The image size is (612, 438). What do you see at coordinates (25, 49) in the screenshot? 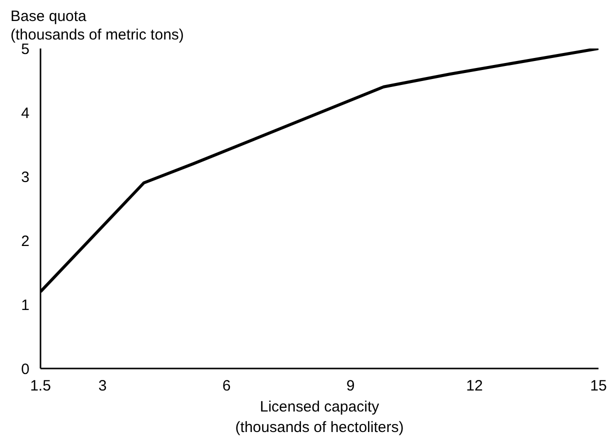
I see `y-tick-label: 5` at bounding box center [25, 49].